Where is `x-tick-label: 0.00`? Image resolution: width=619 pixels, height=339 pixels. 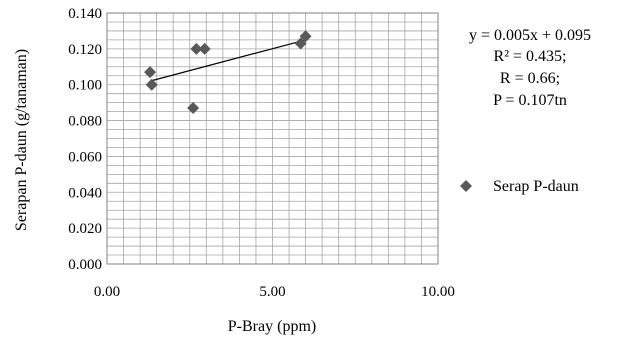
x-tick-label: 0.00 is located at coordinates (107, 292).